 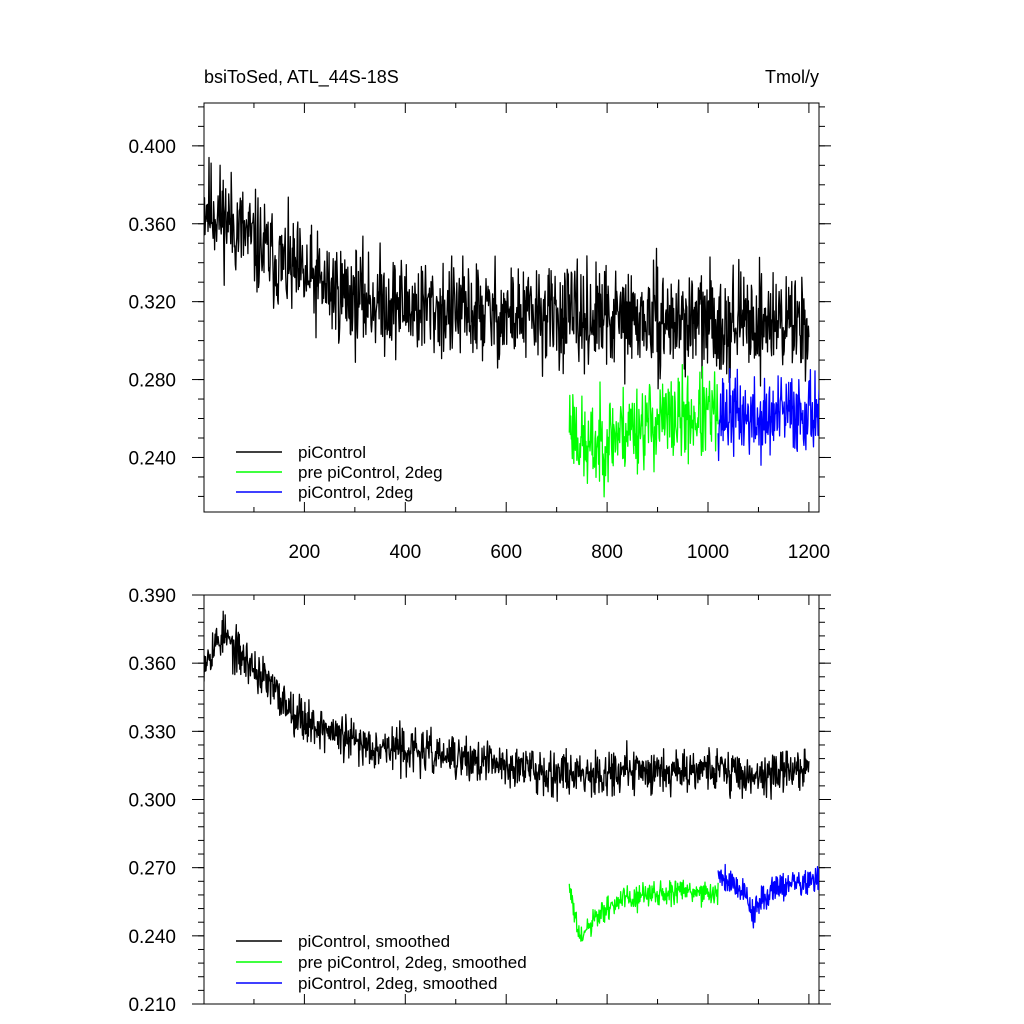 What do you see at coordinates (152, 732) in the screenshot?
I see `y-tick-label: 0.330` at bounding box center [152, 732].